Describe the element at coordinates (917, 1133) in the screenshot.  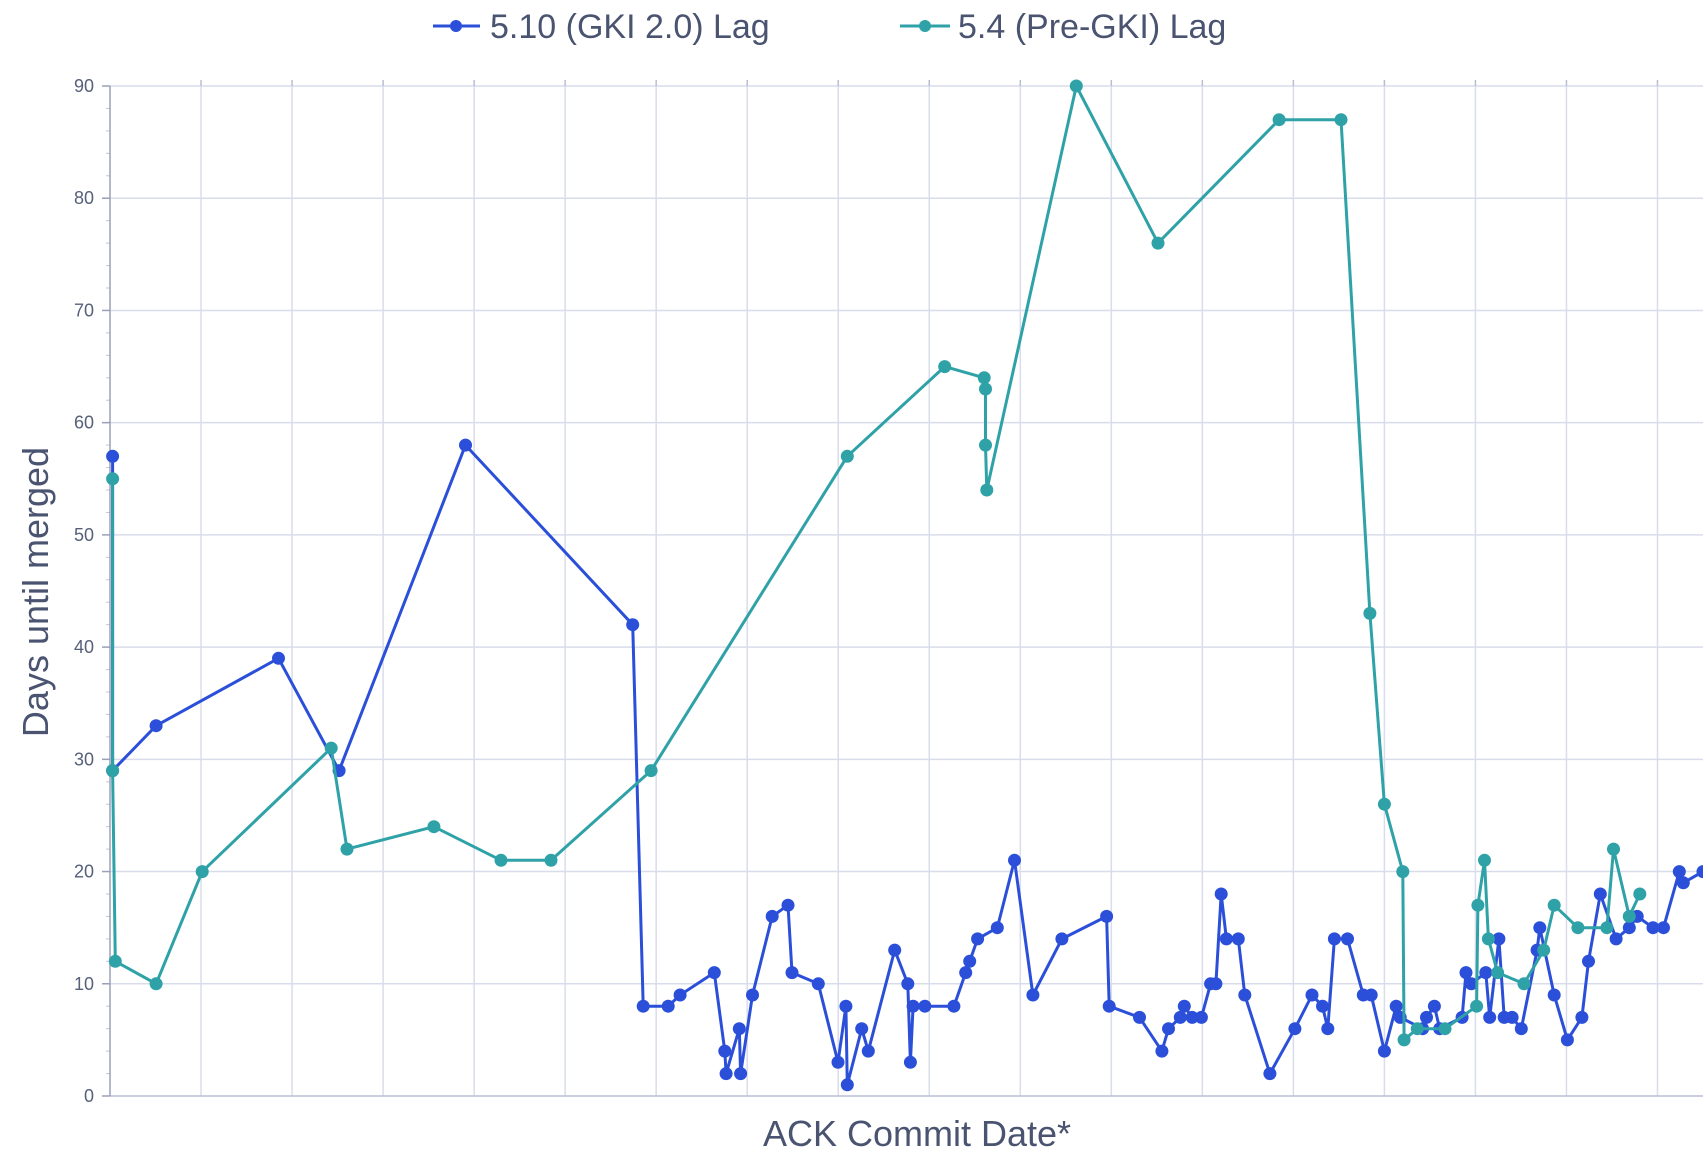
I see `x-axis-title: ACK Commit Date*` at that location.